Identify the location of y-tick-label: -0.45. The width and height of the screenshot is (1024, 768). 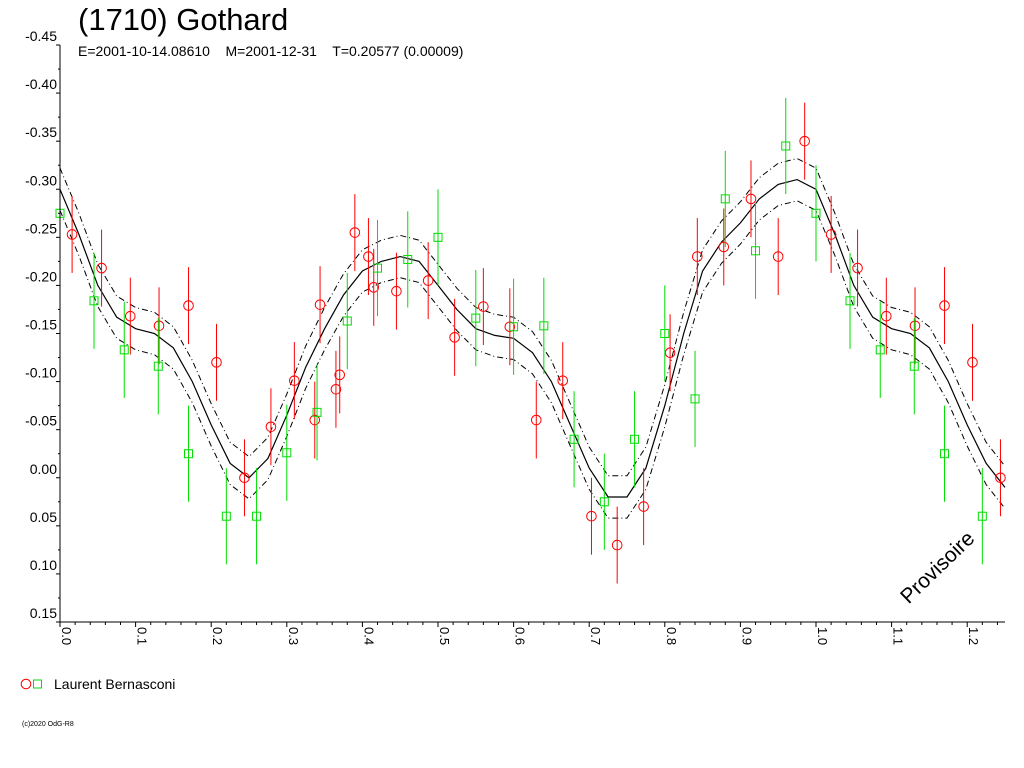
(41, 36).